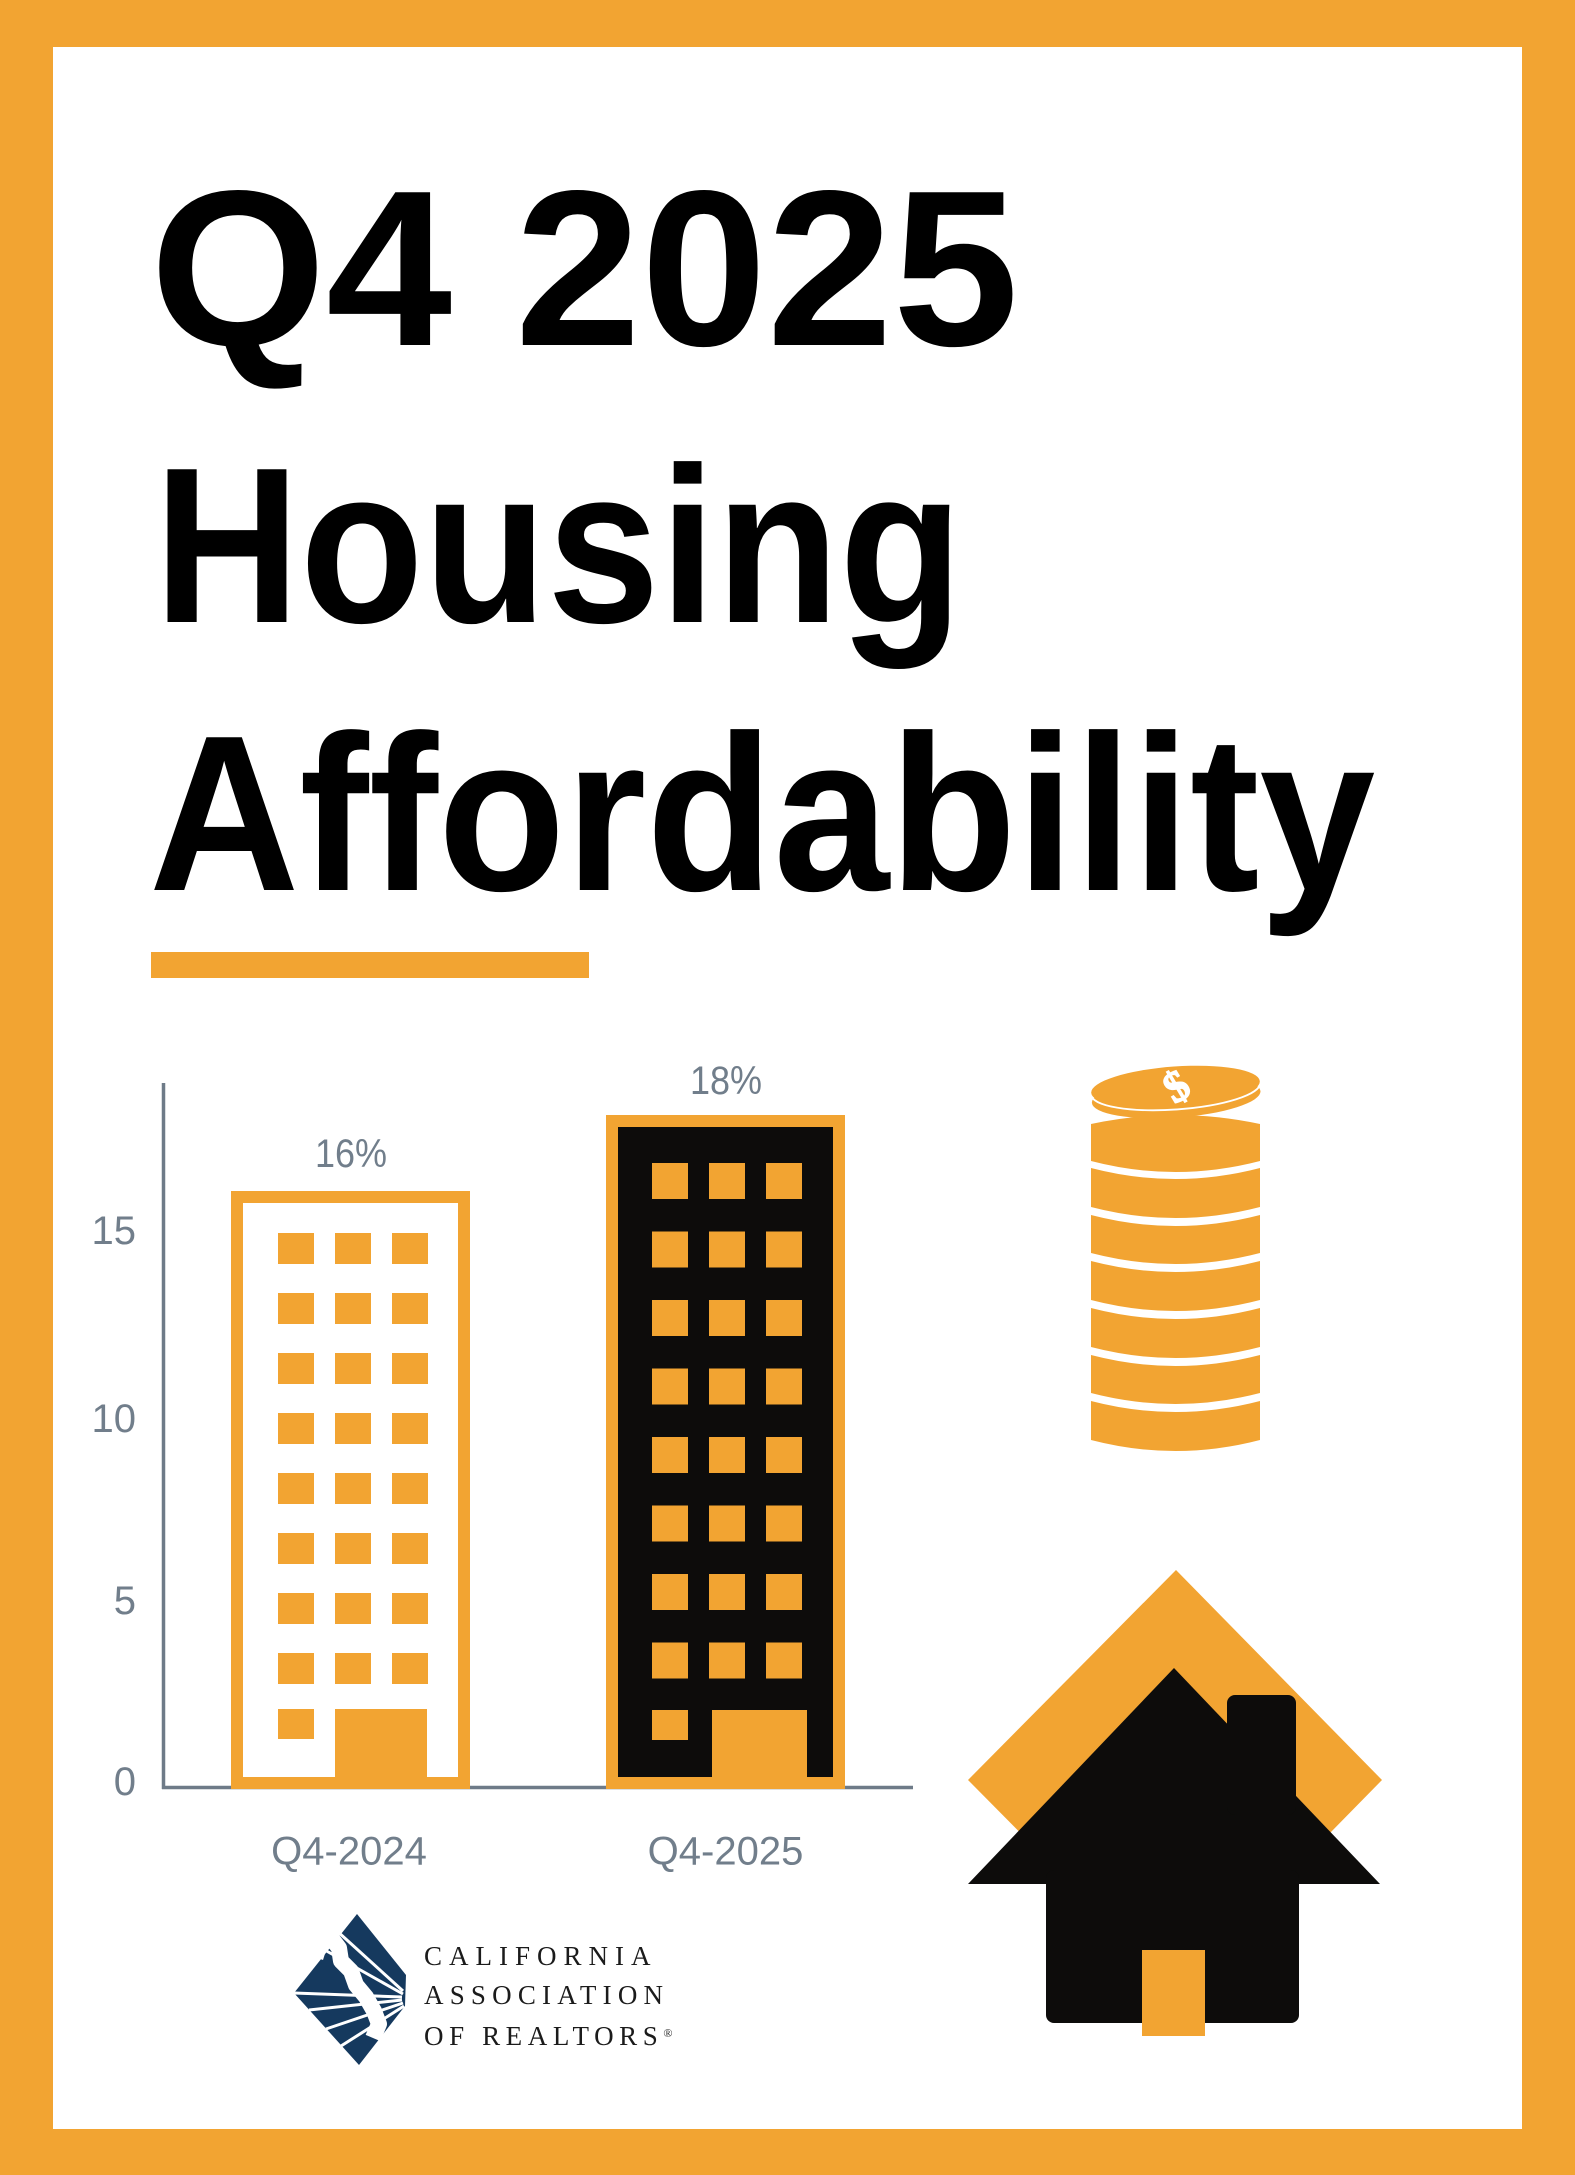  What do you see at coordinates (351, 1154) in the screenshot?
I see `svg-text: 16%` at bounding box center [351, 1154].